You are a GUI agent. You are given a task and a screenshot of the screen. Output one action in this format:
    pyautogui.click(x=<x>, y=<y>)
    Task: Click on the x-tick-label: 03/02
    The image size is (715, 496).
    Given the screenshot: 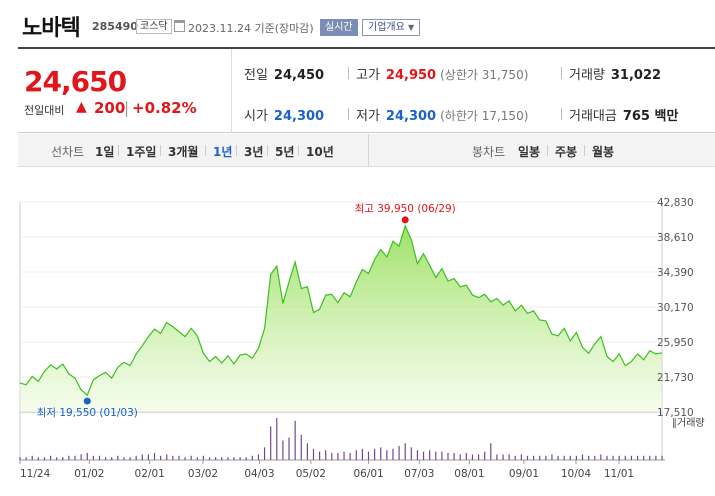 What is the action you would take?
    pyautogui.click(x=203, y=474)
    